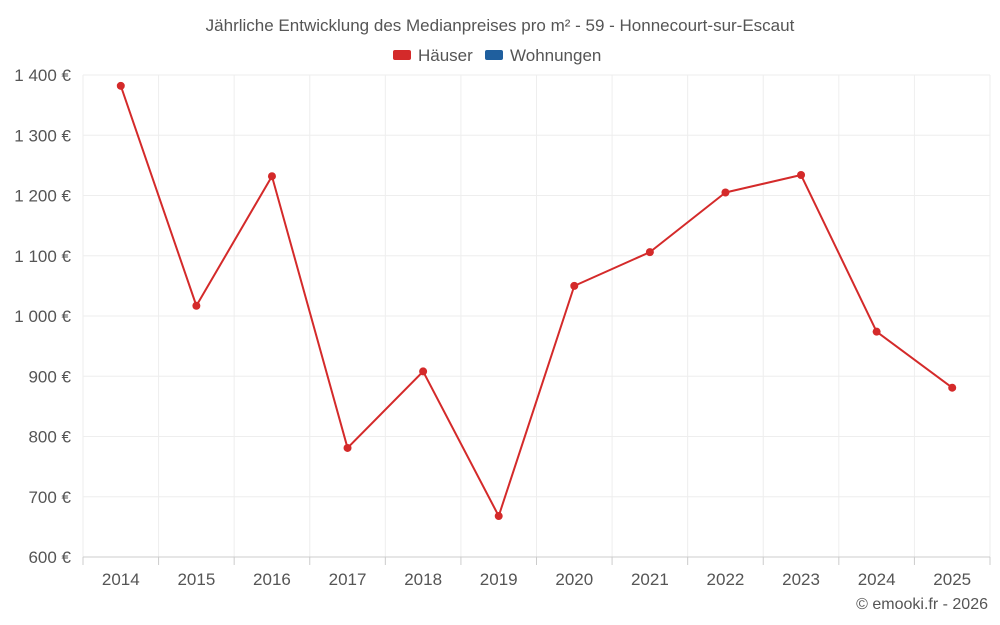 The image size is (1000, 625). I want to click on legend: Häuser Wohnungen, so click(497, 55).